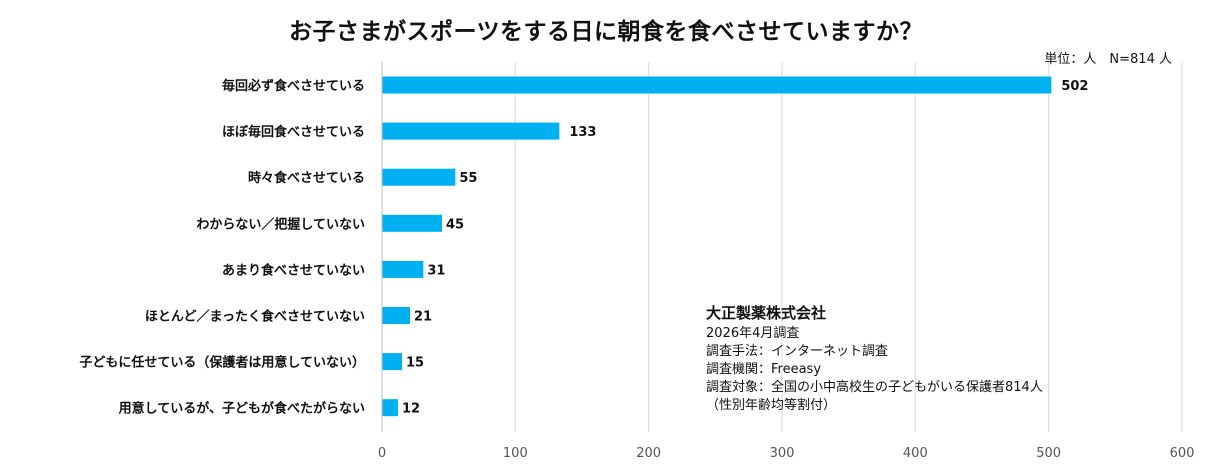 The height and width of the screenshot is (467, 1212). Describe the element at coordinates (280, 224) in the screenshot. I see `category-label: わからない／把握していない` at that location.